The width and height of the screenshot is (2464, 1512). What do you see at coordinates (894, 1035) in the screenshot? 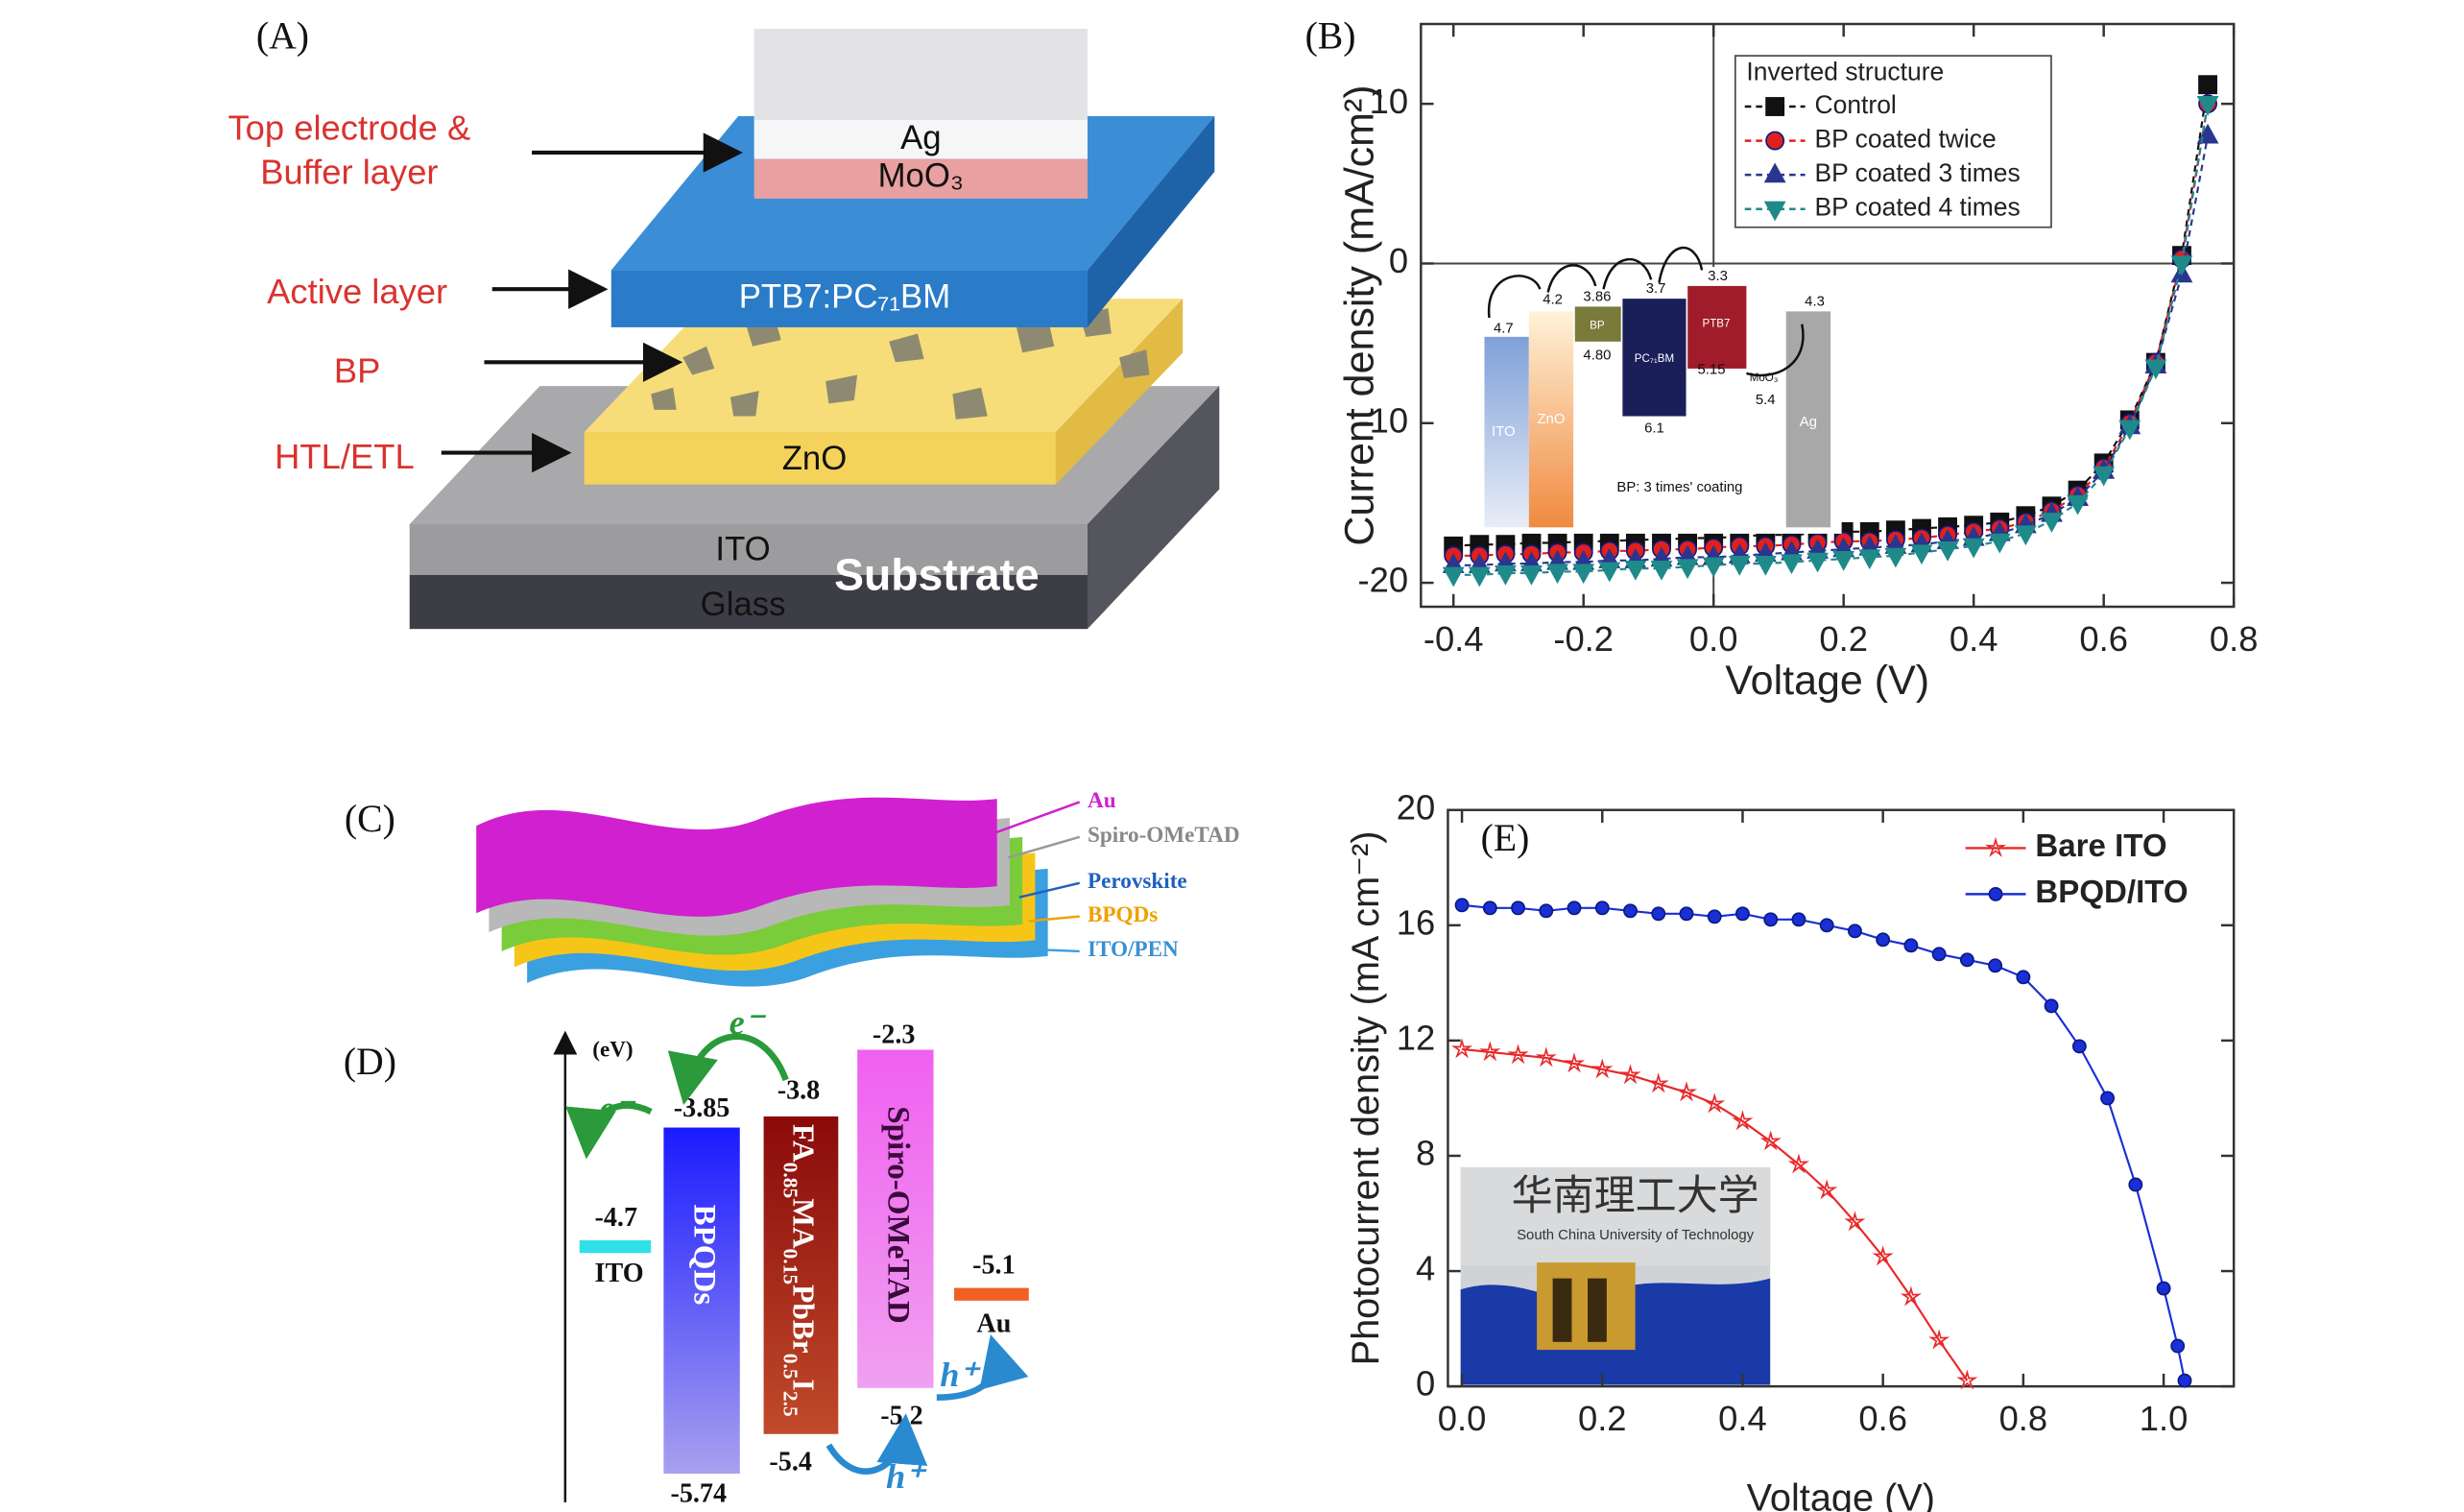
I see `level: -2.3` at bounding box center [894, 1035].